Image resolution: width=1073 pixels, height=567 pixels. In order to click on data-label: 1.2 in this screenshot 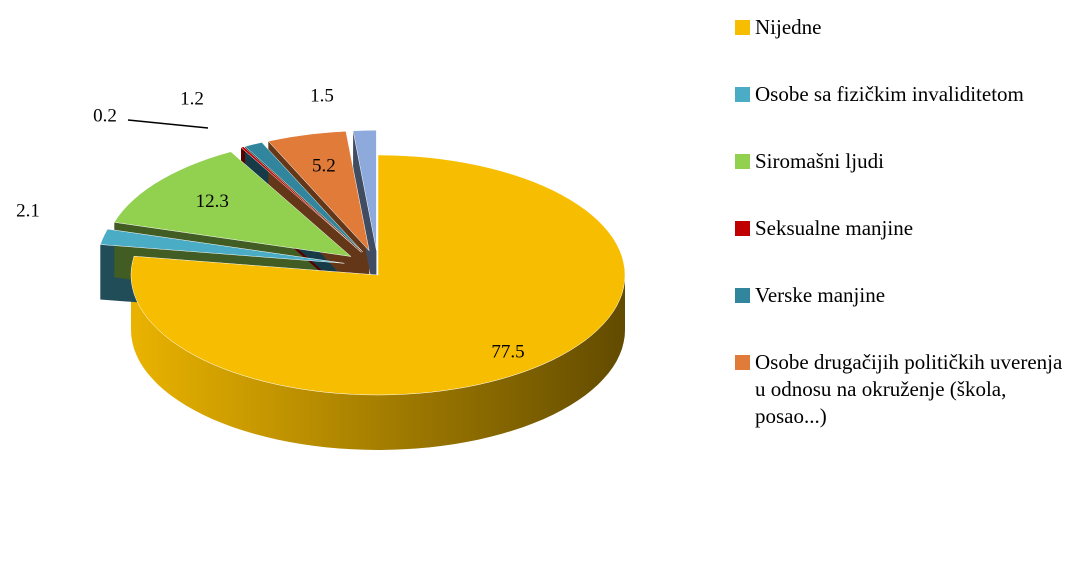, I will do `click(192, 98)`.